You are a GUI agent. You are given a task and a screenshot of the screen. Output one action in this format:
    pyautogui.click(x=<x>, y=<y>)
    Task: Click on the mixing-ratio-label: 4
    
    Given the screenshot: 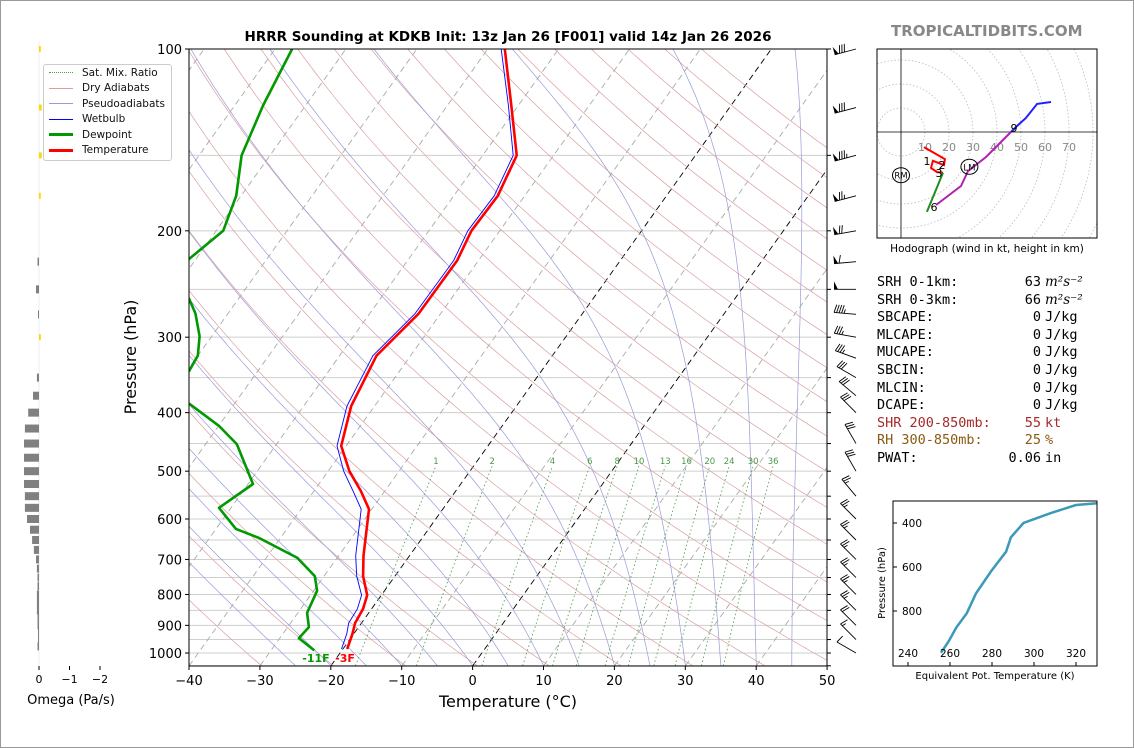 What is the action you would take?
    pyautogui.click(x=552, y=462)
    